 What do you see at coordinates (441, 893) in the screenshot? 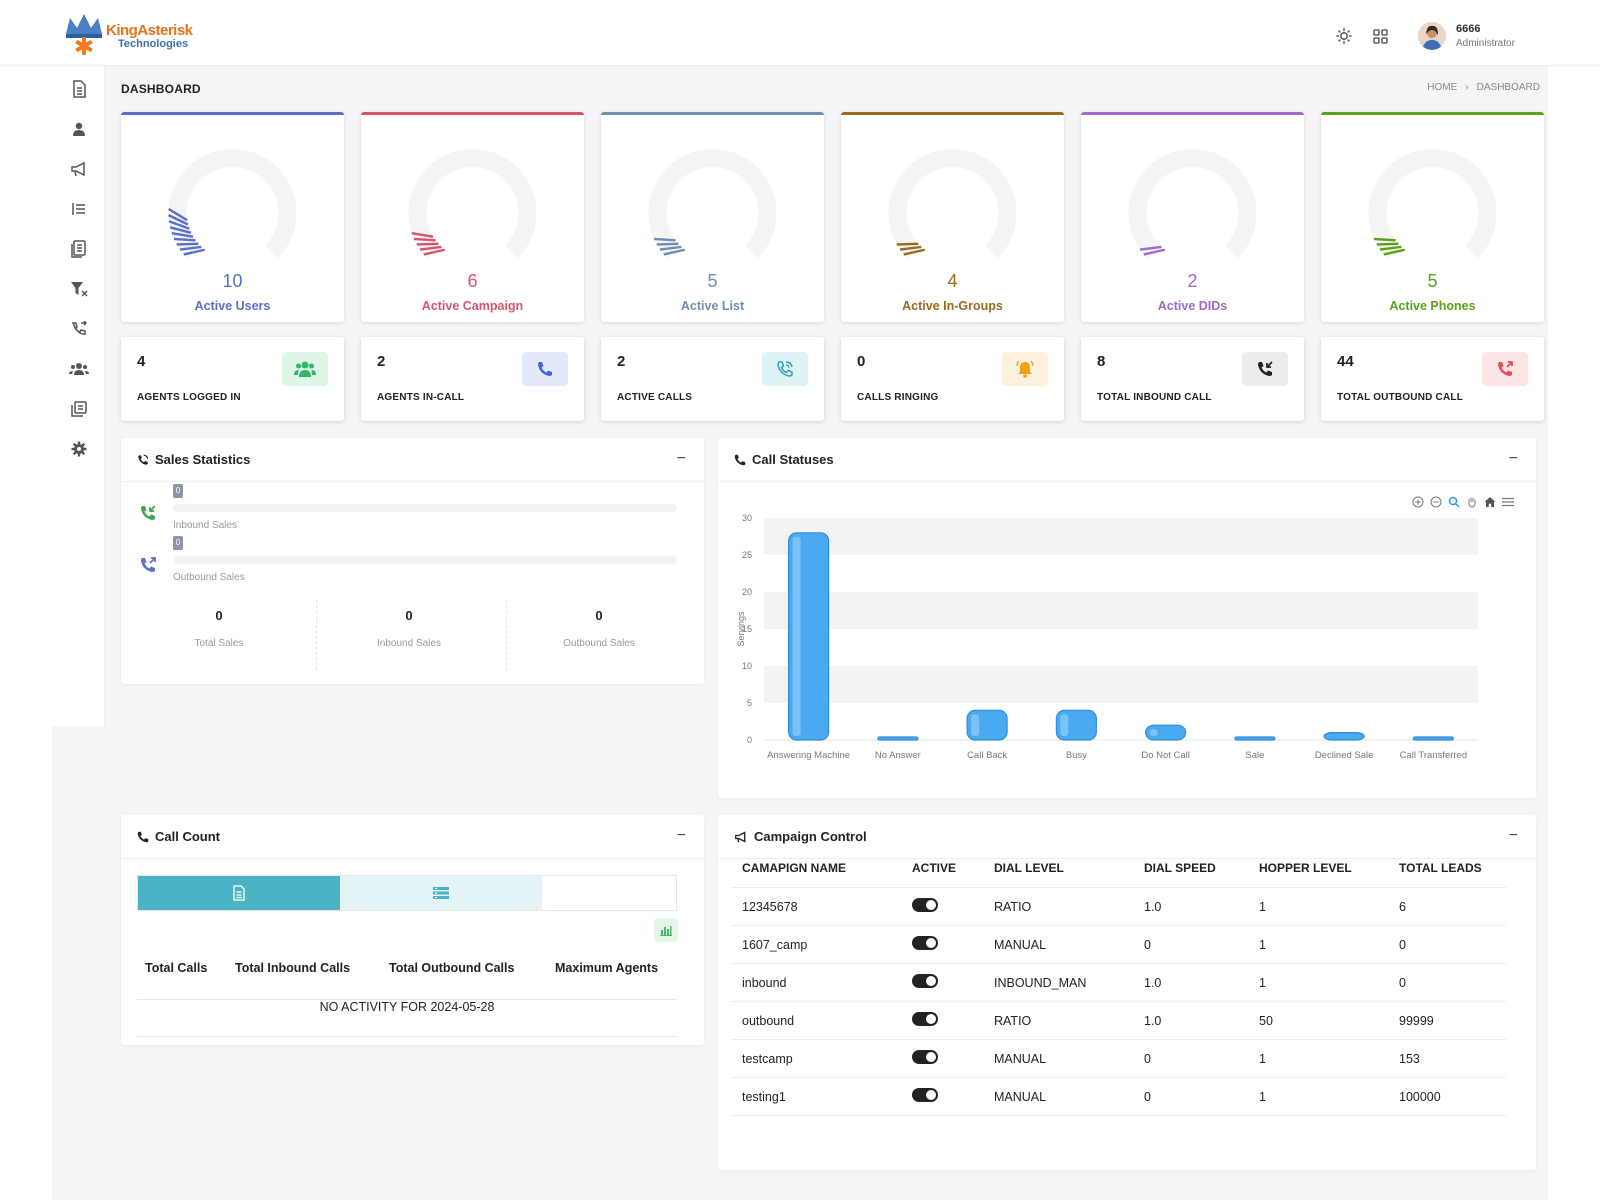
I see `tab-list` at bounding box center [441, 893].